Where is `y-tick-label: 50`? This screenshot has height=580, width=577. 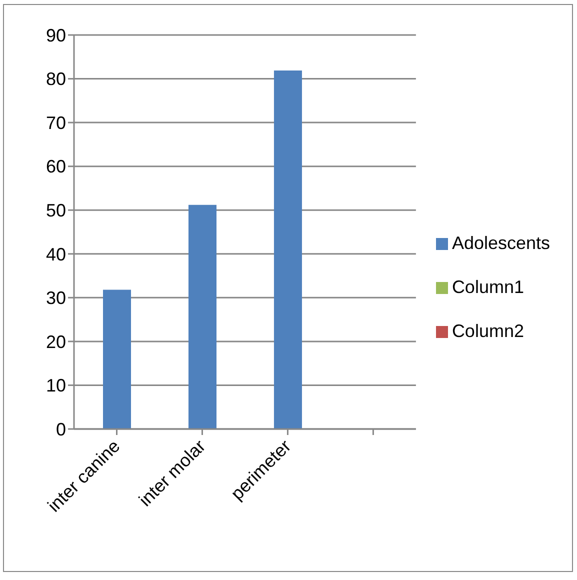
y-tick-label: 50 is located at coordinates (56, 210).